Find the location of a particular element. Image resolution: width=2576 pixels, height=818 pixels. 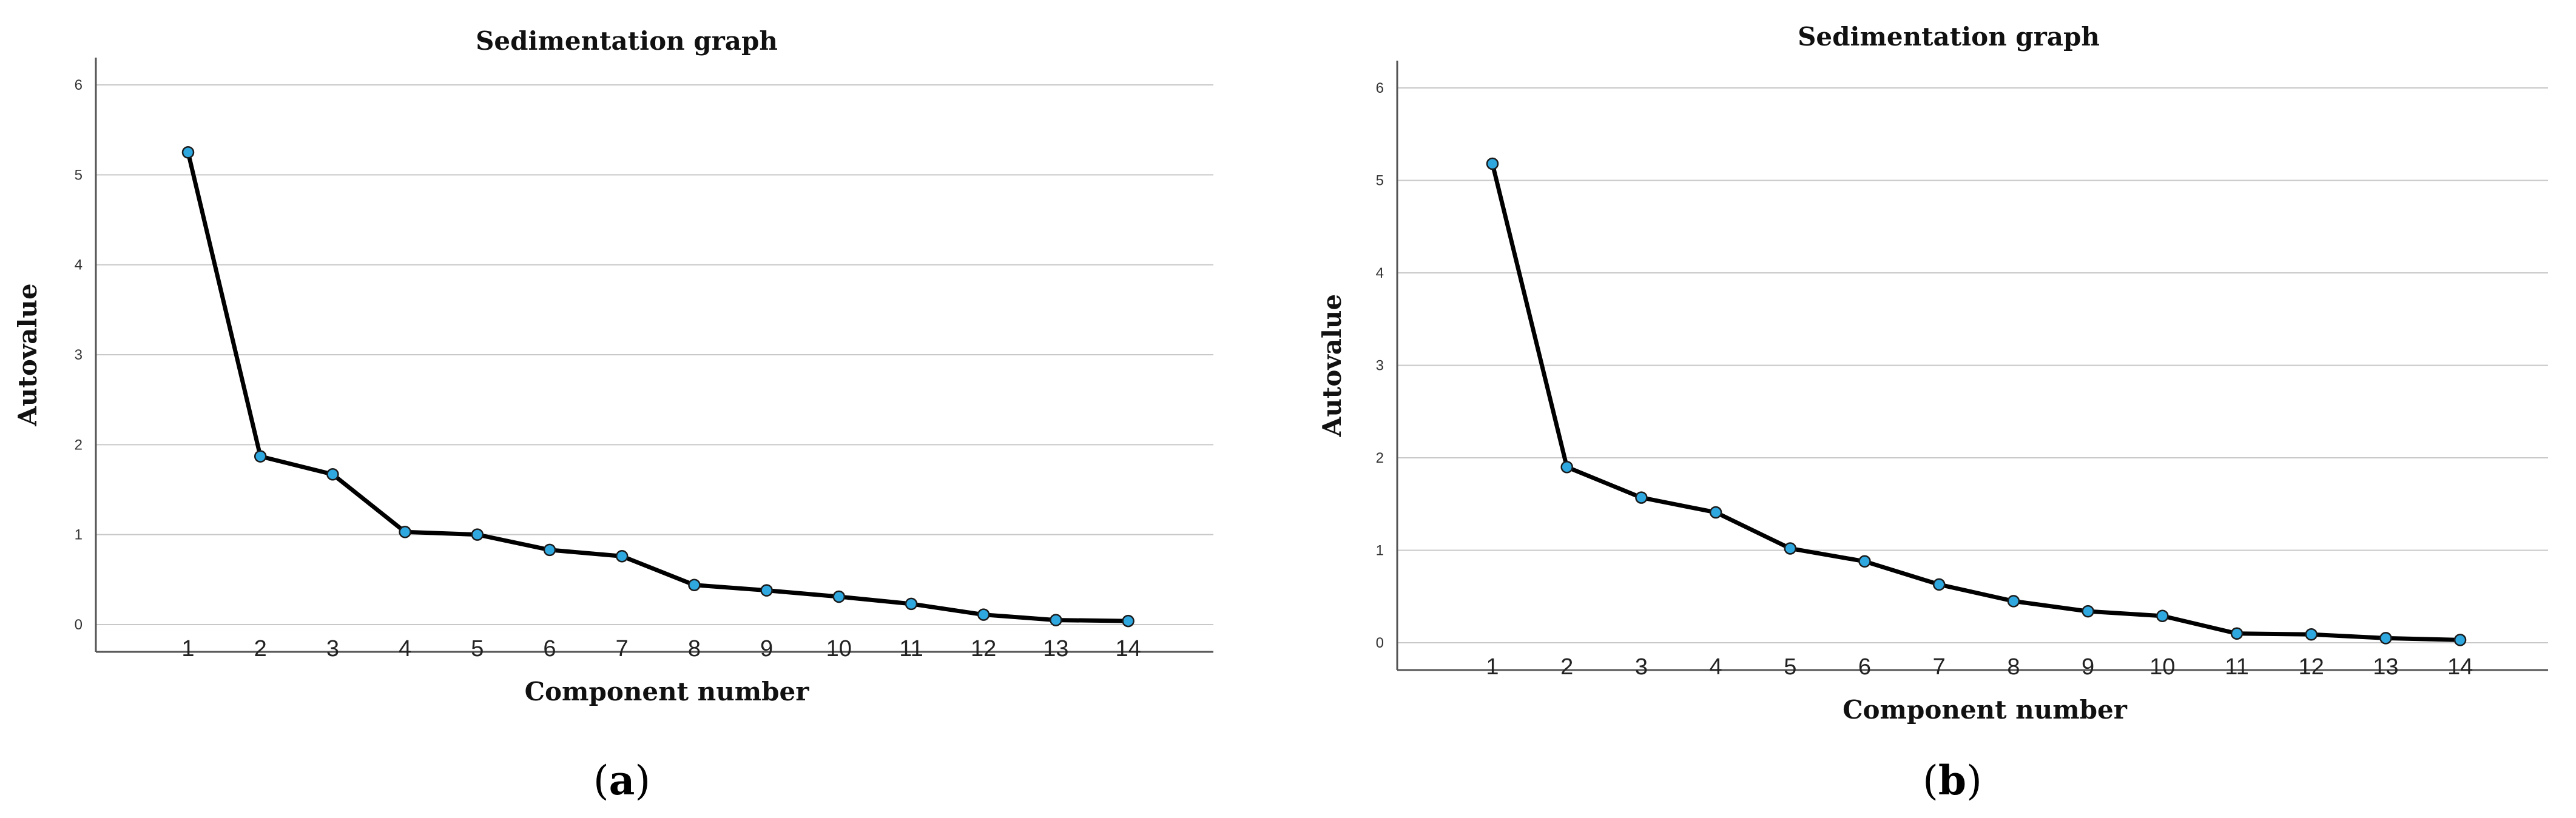

panel-label-a: (a) is located at coordinates (622, 781).